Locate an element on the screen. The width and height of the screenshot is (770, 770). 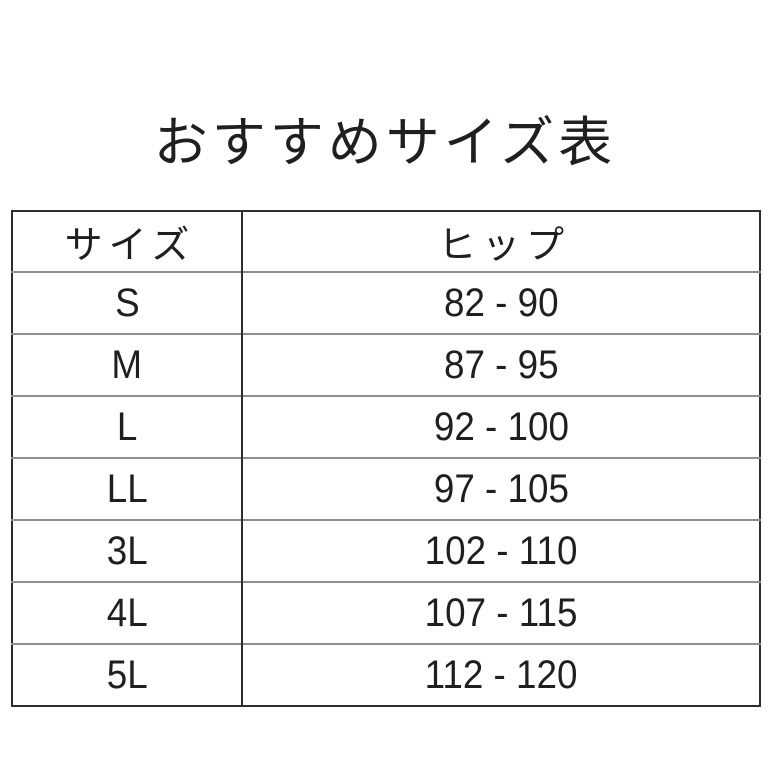
table-row-3l: 3L 102 - 110 is located at coordinates (386, 550).